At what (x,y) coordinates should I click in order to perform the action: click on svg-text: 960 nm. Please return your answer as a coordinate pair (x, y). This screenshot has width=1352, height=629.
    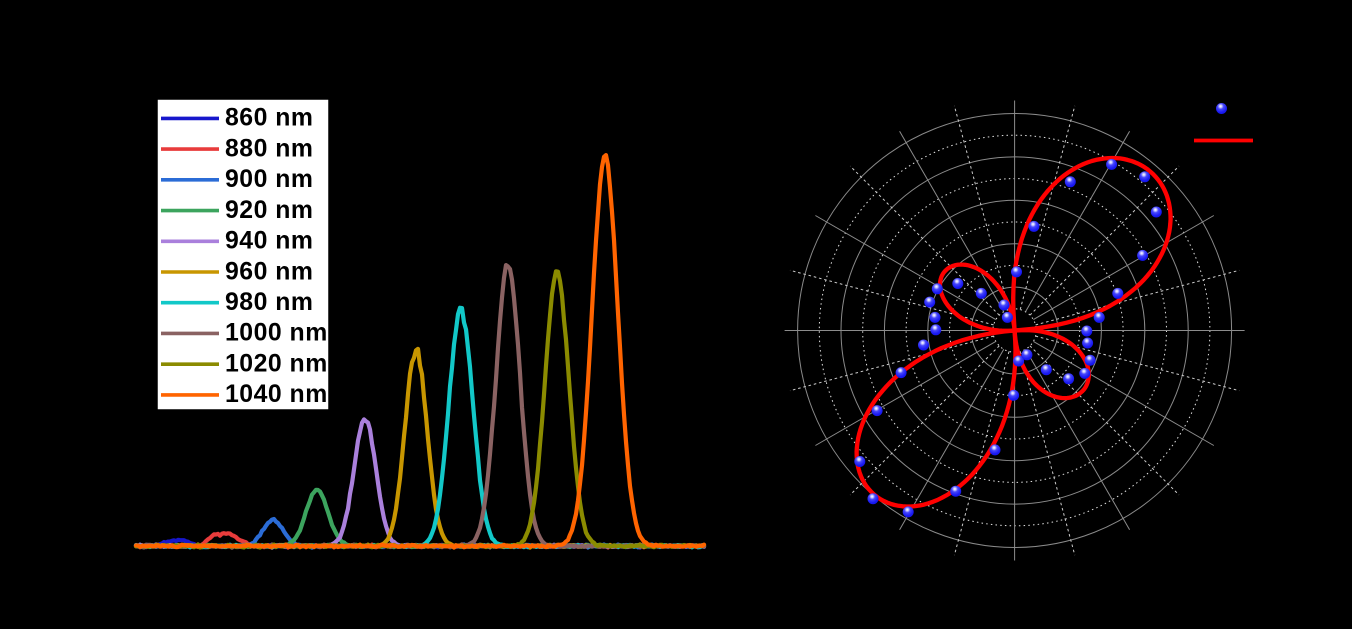
    Looking at the image, I should click on (269, 271).